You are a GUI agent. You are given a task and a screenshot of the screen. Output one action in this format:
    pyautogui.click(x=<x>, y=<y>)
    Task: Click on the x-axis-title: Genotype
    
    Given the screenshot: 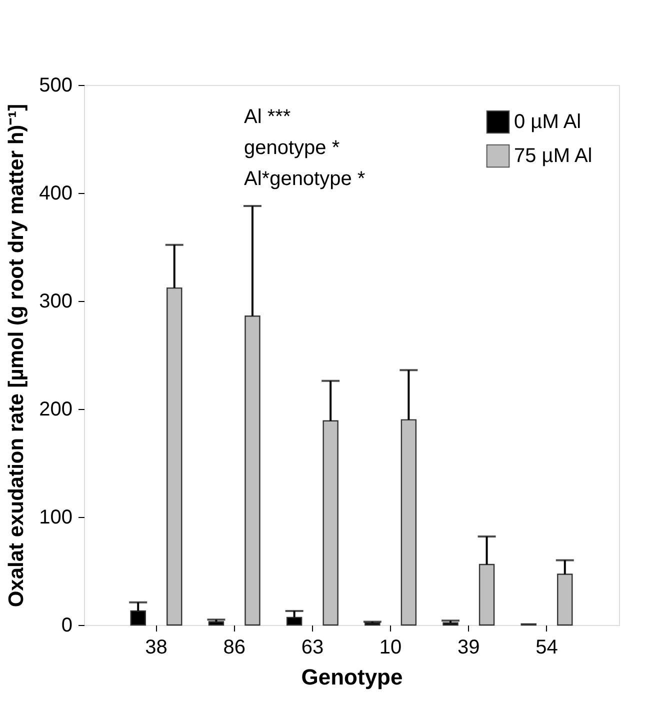 What is the action you would take?
    pyautogui.click(x=352, y=677)
    